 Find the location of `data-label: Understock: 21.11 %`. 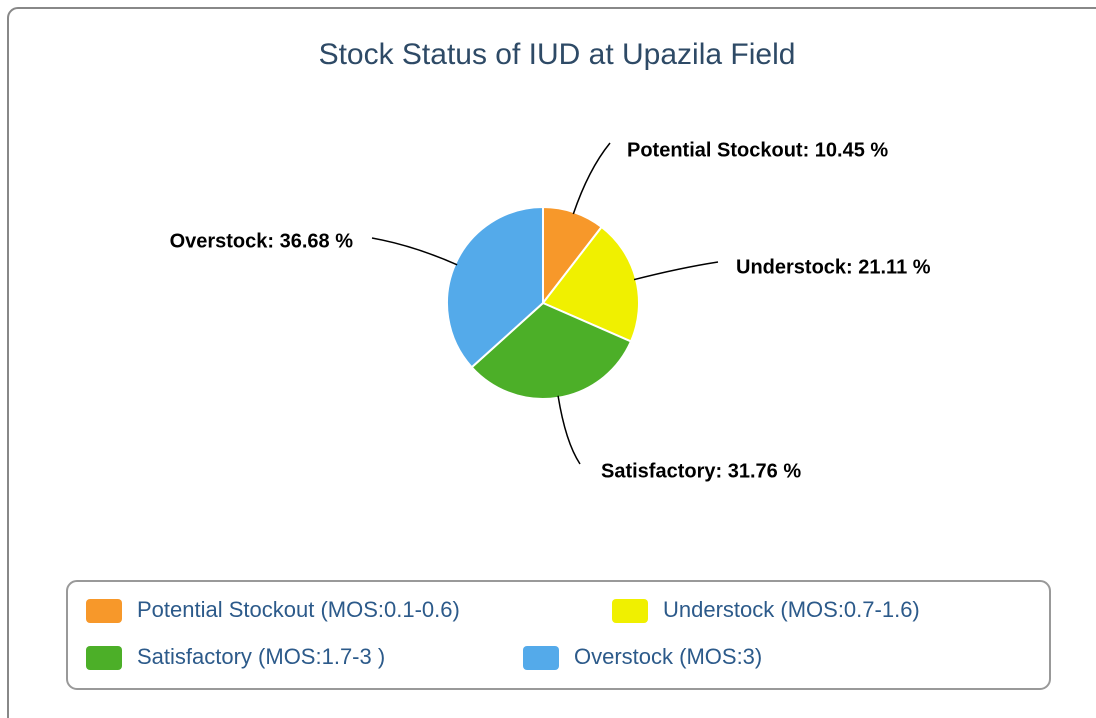

data-label: Understock: 21.11 % is located at coordinates (833, 267).